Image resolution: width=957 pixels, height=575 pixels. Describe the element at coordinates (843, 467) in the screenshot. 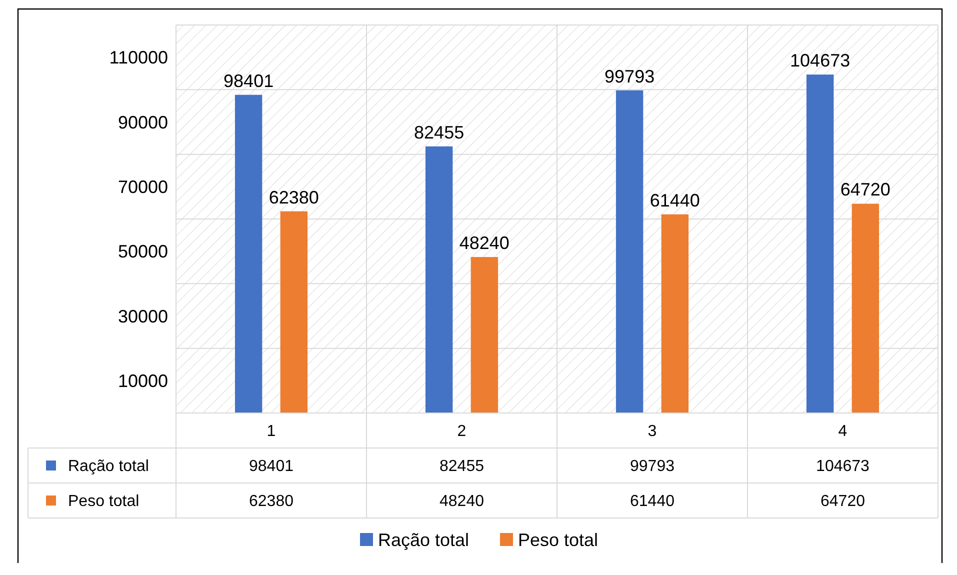

I see `data-label: 104673` at that location.